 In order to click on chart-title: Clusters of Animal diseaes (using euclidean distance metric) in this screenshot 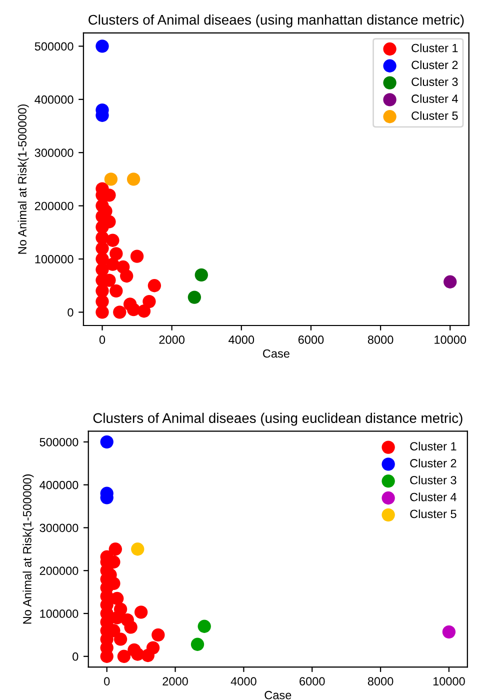, I will do `click(277, 419)`.